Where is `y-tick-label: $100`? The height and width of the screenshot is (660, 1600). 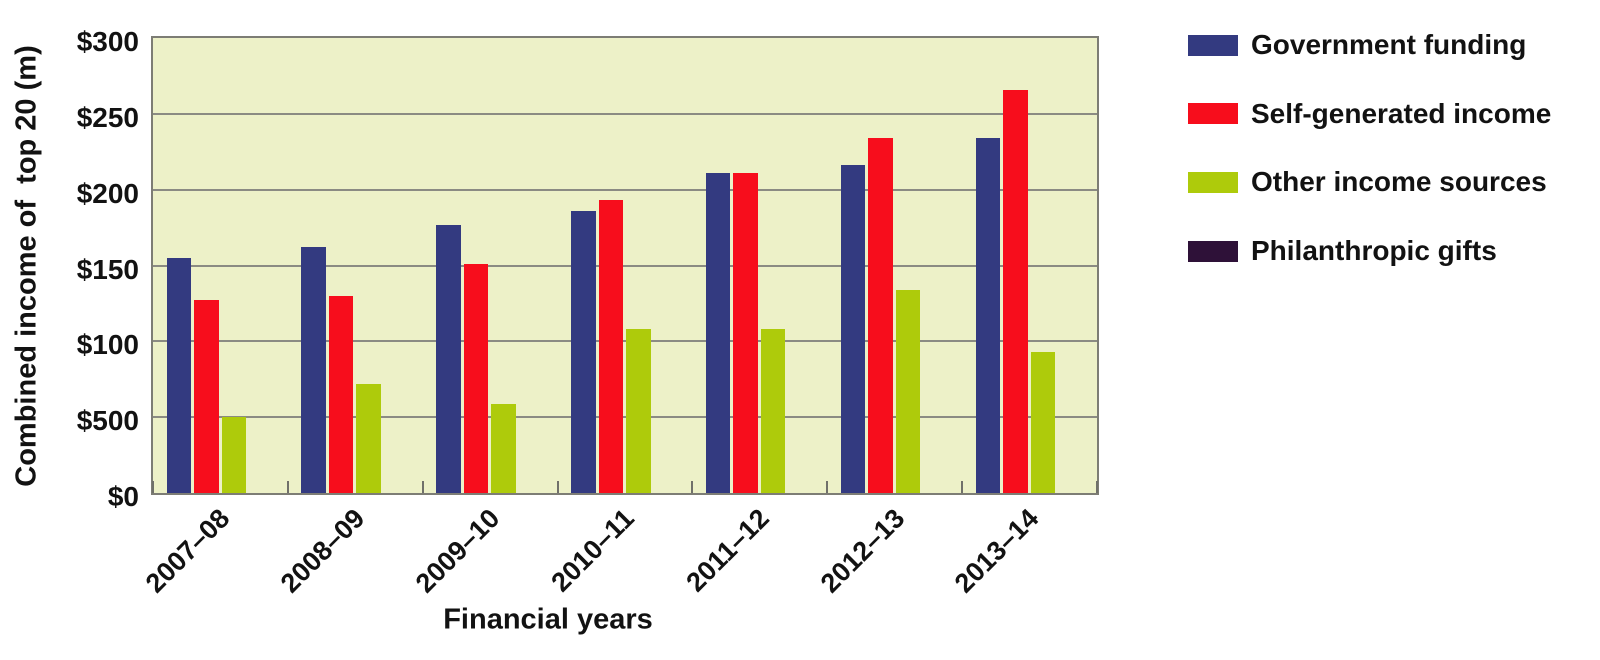 y-tick-label: $100 is located at coordinates (107, 345).